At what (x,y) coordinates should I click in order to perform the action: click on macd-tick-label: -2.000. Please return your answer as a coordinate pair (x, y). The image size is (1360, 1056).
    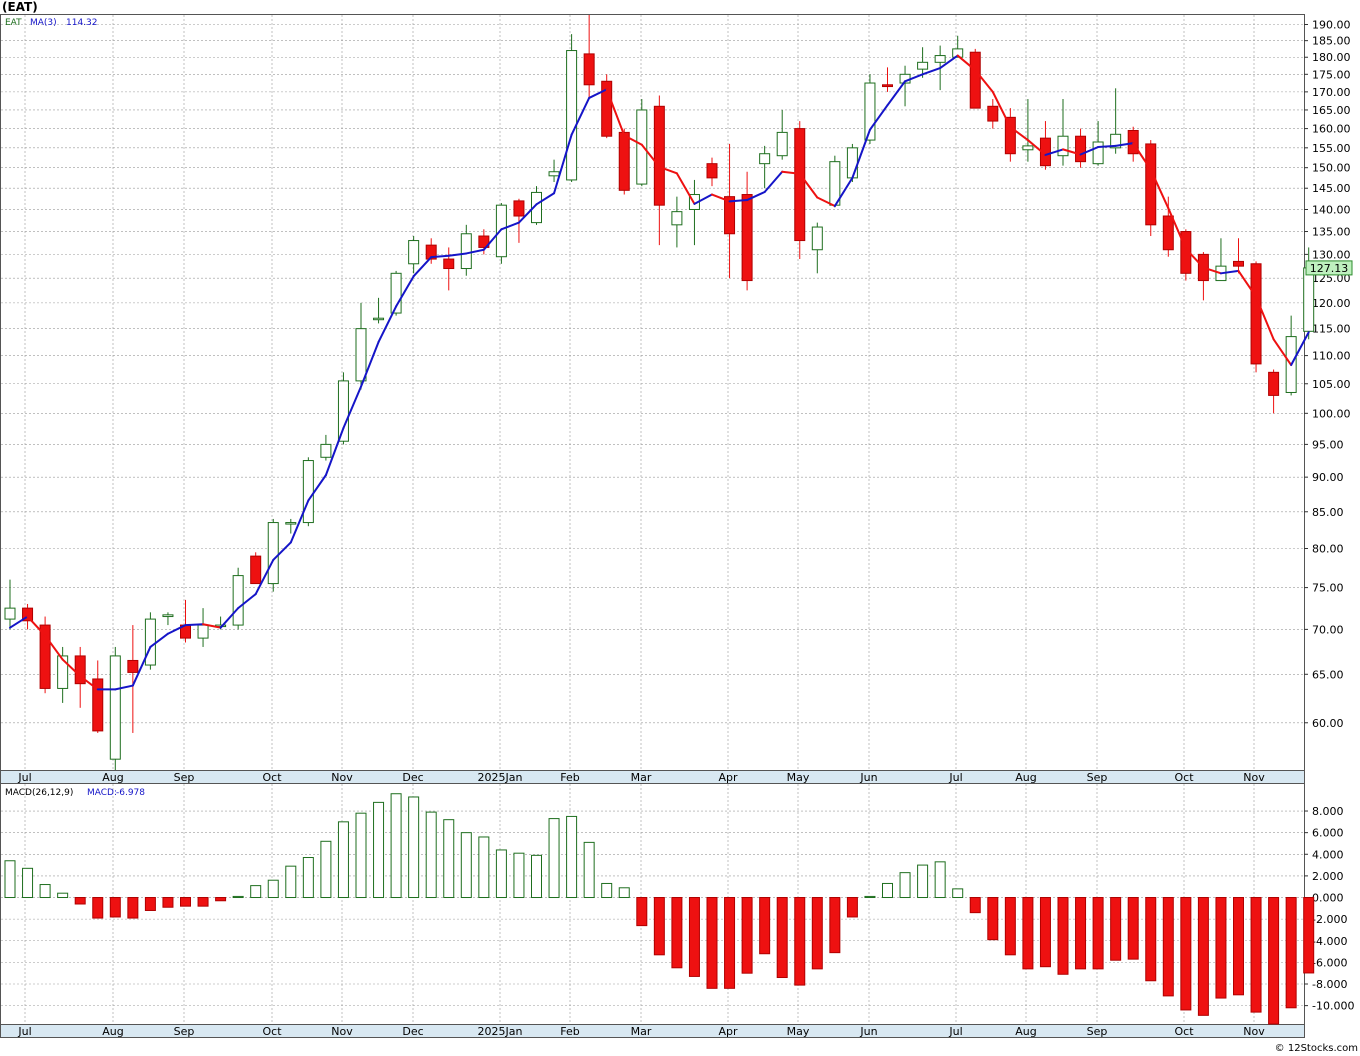
    Looking at the image, I should click on (1329, 919).